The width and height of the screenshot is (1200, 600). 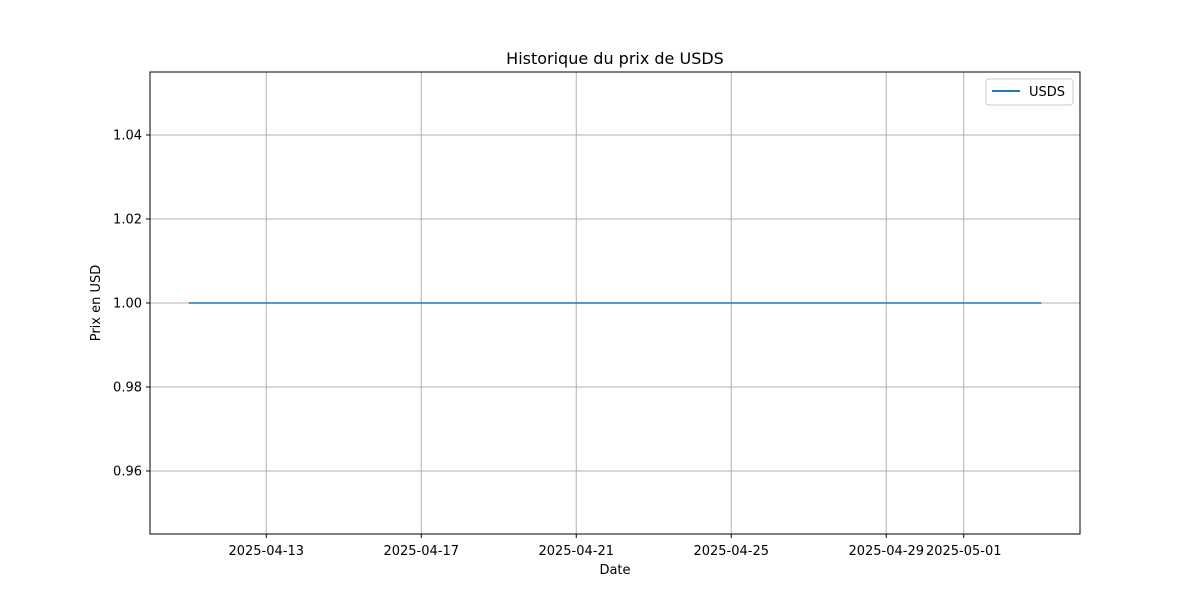 I want to click on x-tick-label: 2025-04-21, so click(x=576, y=551).